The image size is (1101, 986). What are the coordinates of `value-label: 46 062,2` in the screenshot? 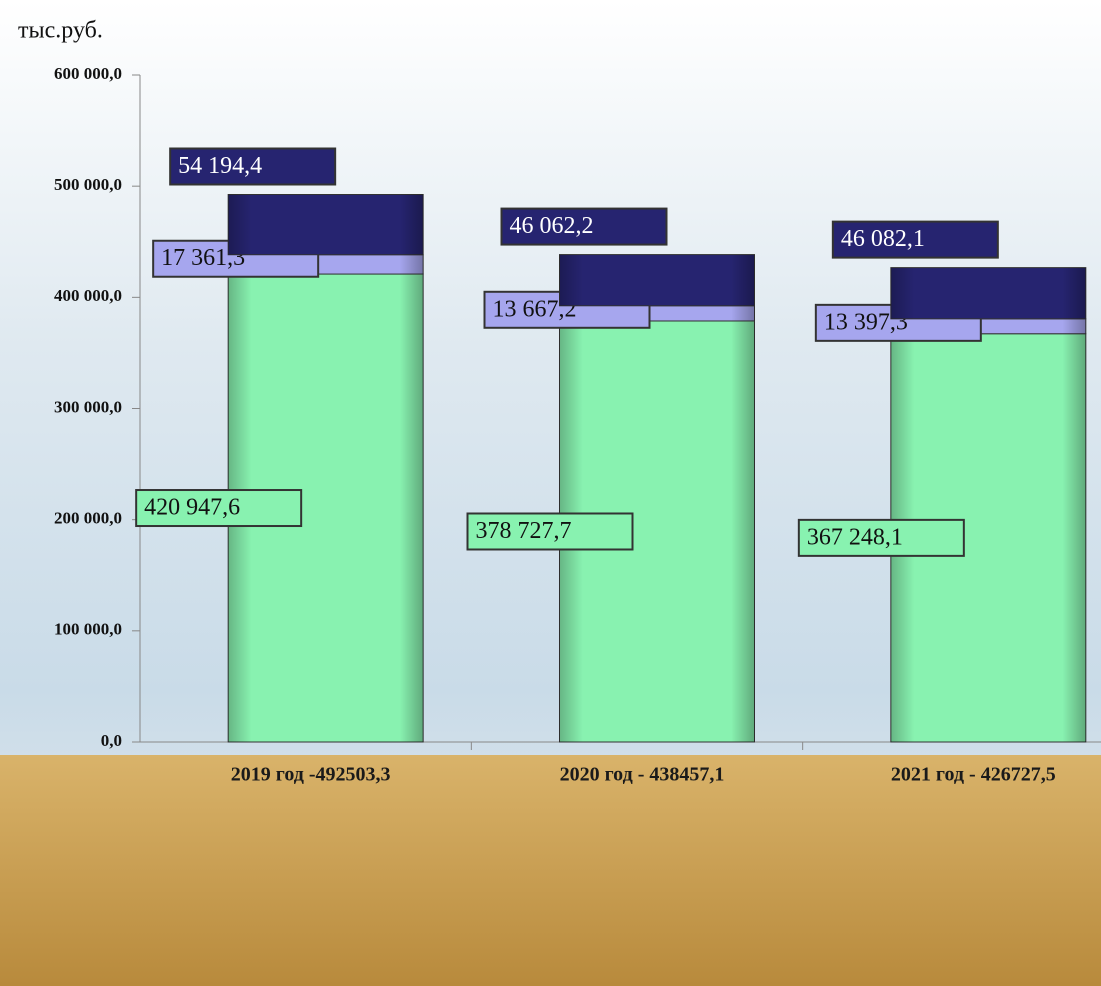 It's located at (552, 226).